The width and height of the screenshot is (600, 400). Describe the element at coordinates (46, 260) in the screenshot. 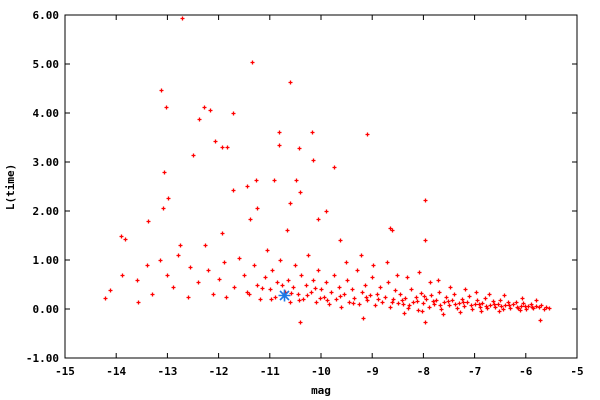

I see `y-tick-label: 1.00` at that location.